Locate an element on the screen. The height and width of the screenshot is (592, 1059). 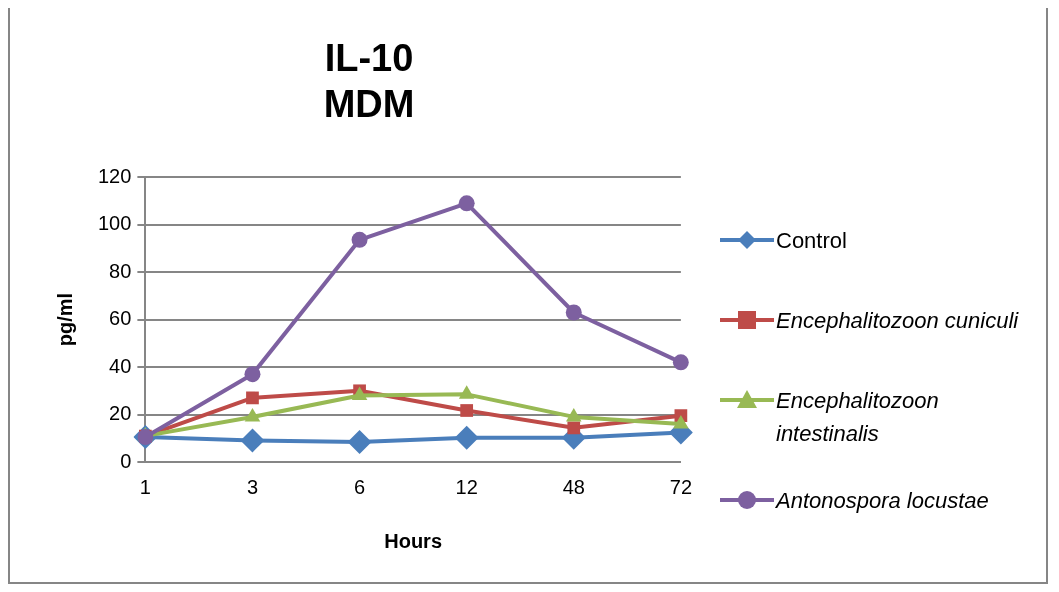
y-tick-label: 120 is located at coordinates (114, 175).